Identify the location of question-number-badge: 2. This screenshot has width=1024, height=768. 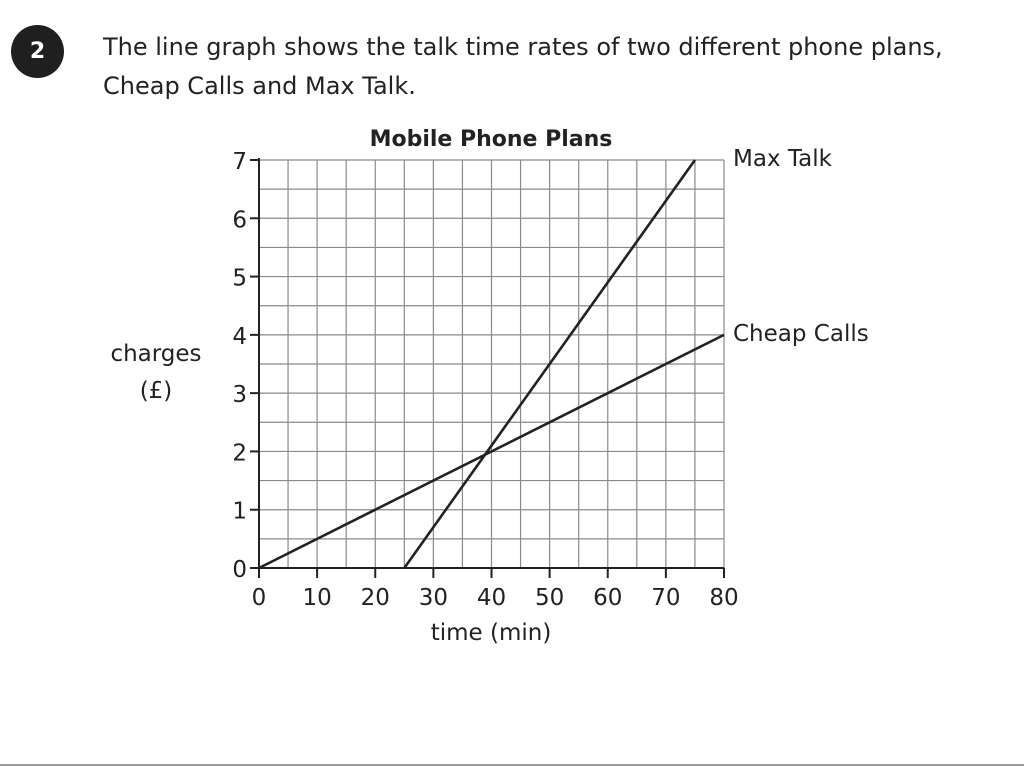
(37, 51).